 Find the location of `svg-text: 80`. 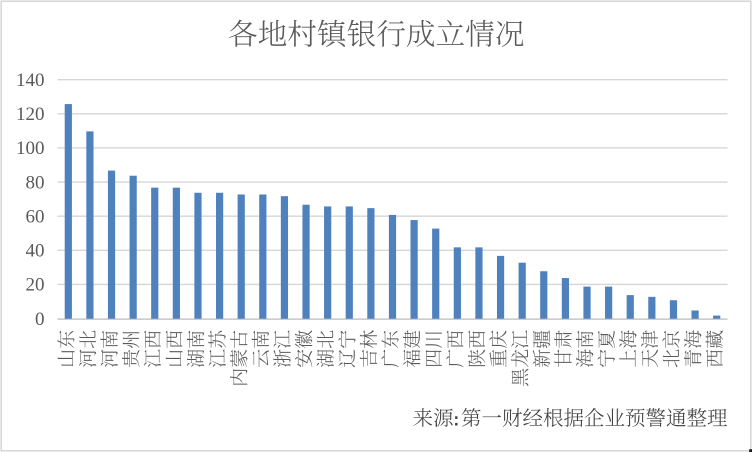

svg-text: 80 is located at coordinates (35, 182).